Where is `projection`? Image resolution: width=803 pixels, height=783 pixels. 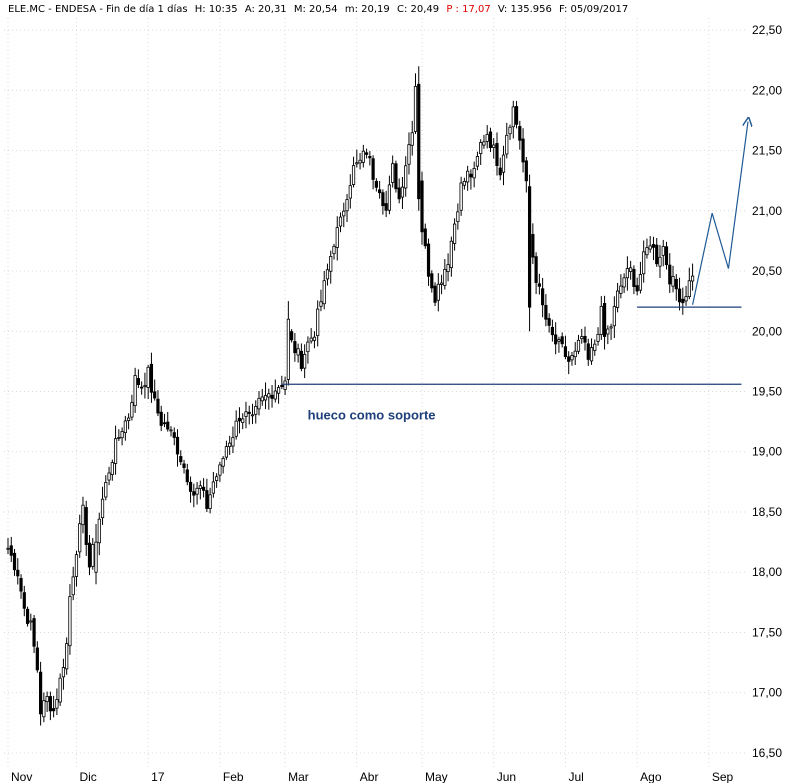
projection is located at coordinates (719, 213).